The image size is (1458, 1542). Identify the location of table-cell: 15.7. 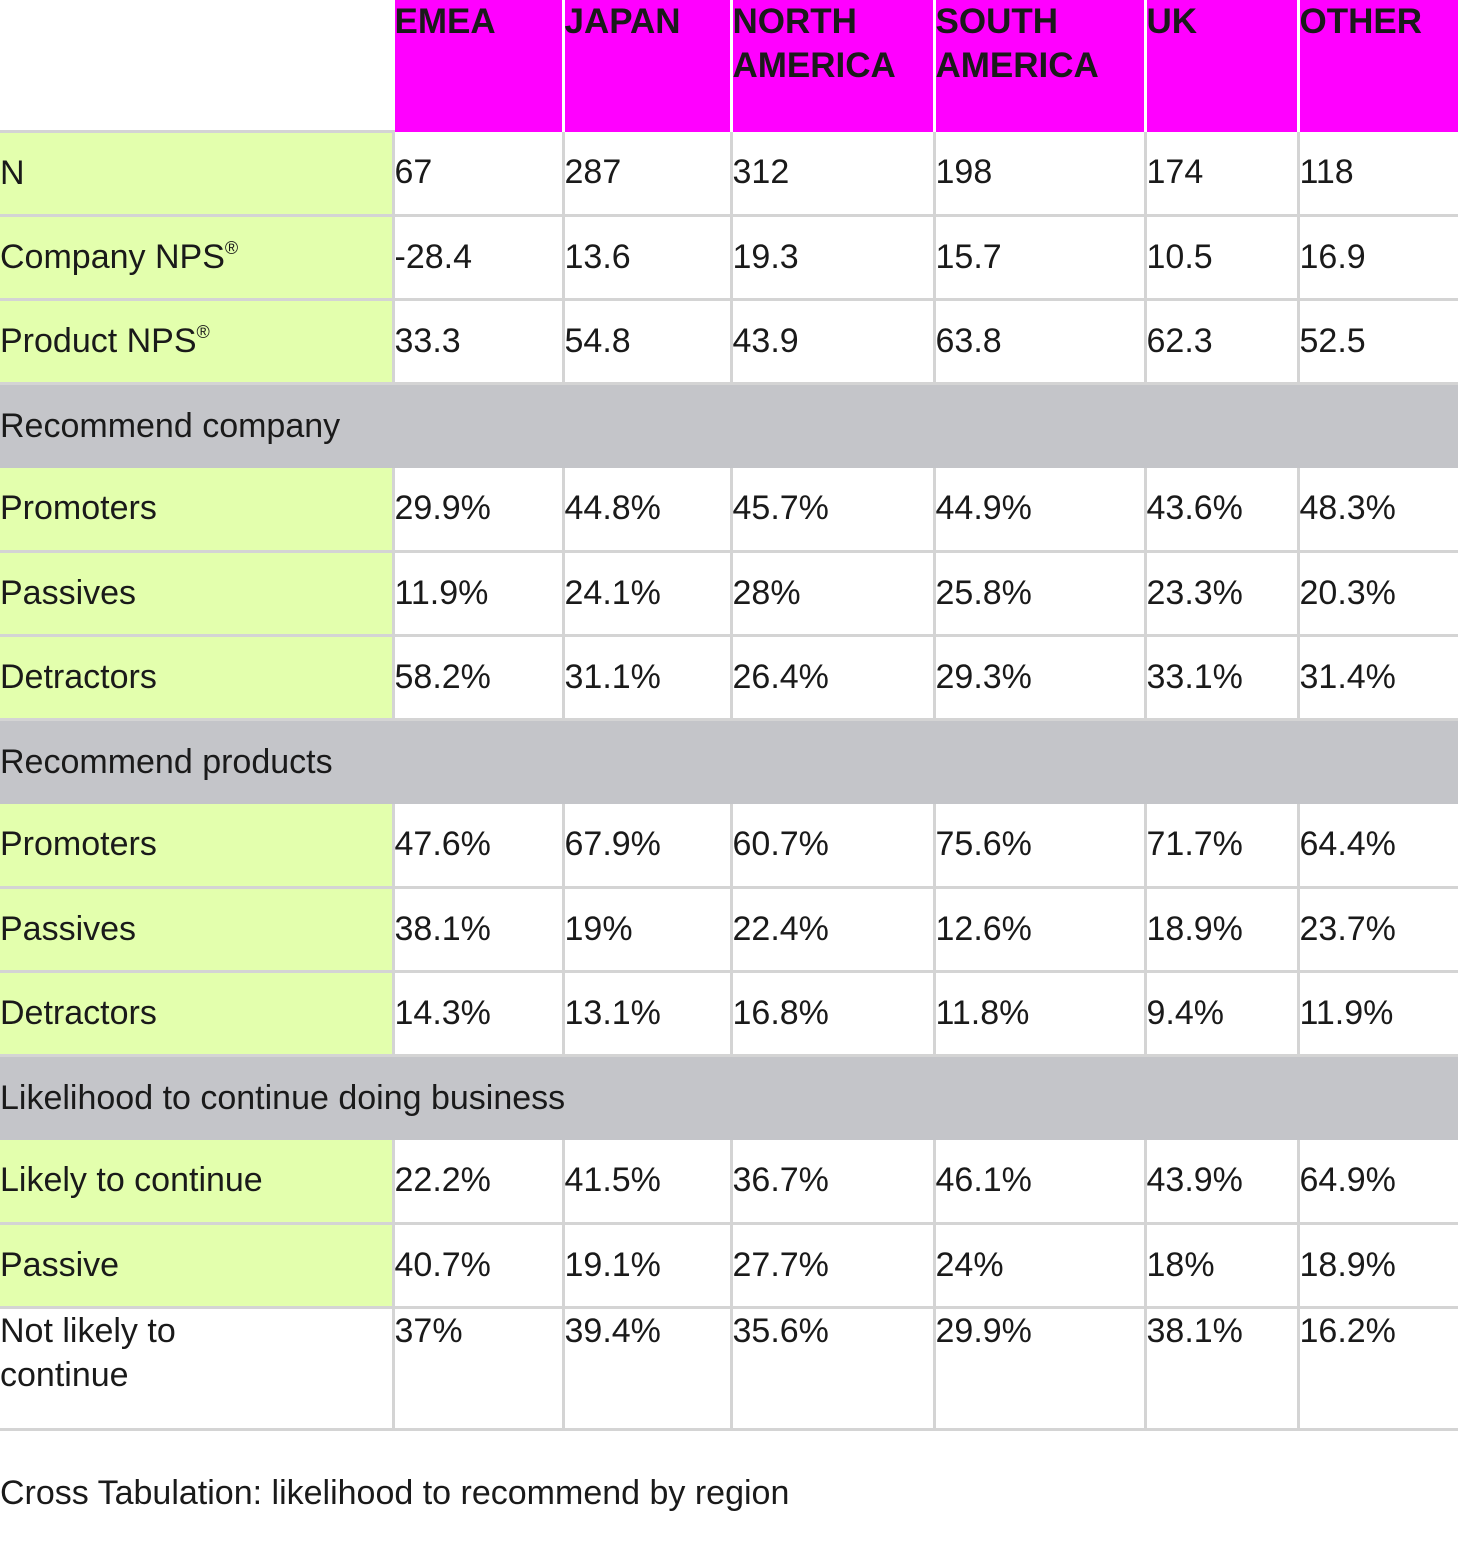
(1038, 258).